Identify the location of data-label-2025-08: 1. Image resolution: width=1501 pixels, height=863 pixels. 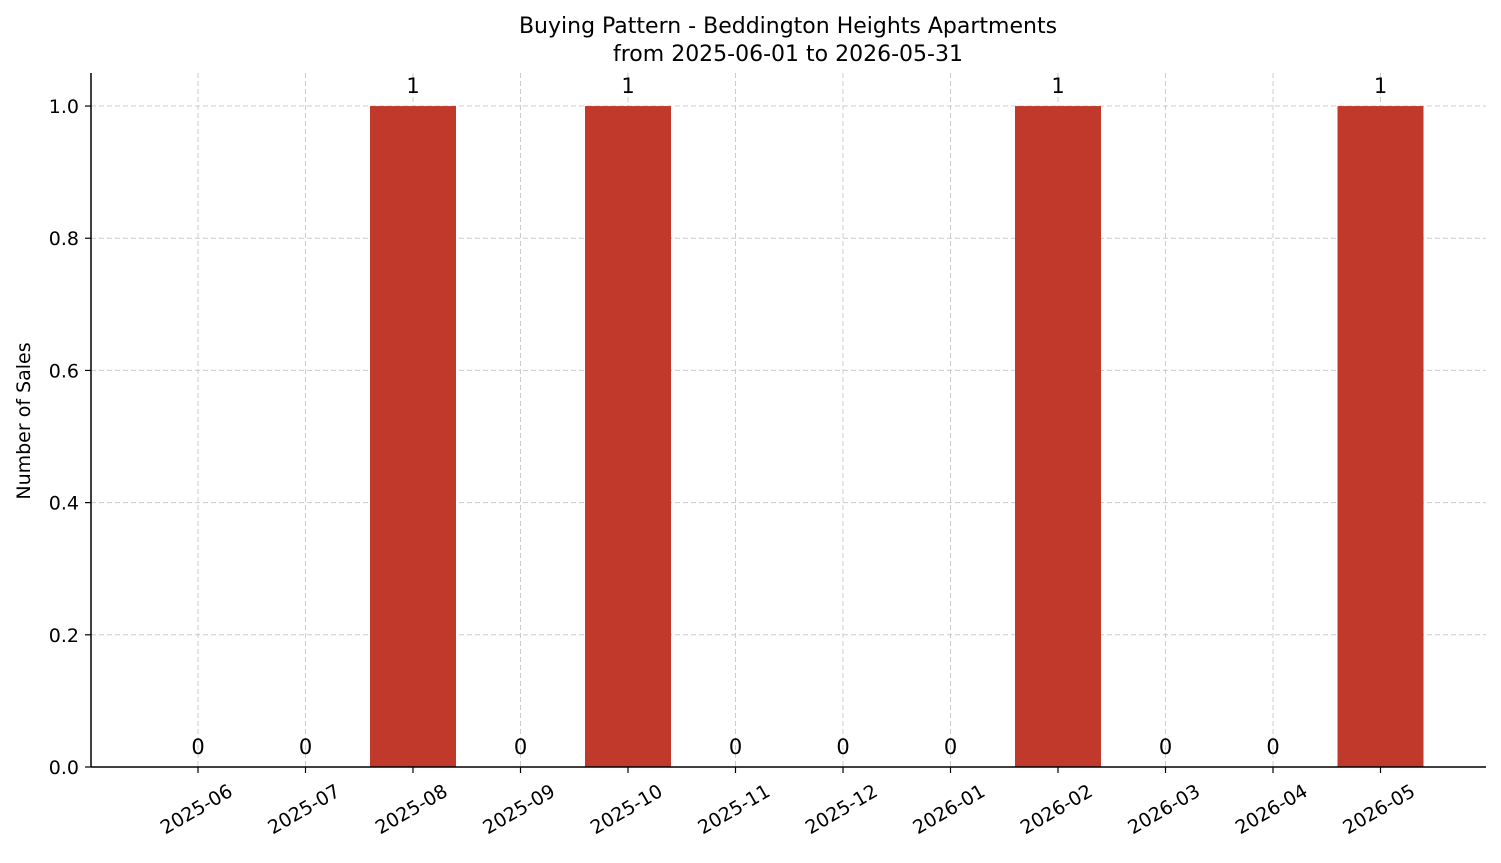
(412, 86).